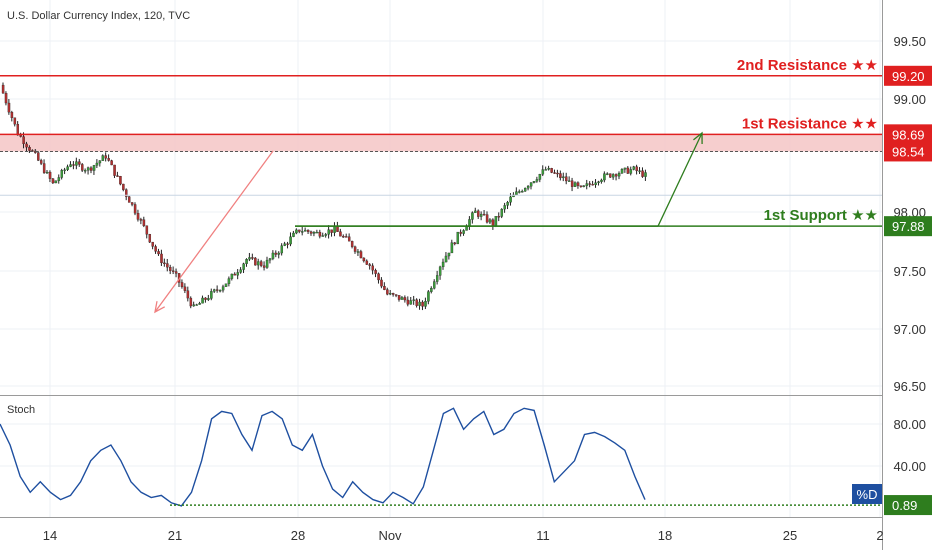 This screenshot has height=550, width=932. I want to click on y-tick-label: 97.00, so click(909, 329).